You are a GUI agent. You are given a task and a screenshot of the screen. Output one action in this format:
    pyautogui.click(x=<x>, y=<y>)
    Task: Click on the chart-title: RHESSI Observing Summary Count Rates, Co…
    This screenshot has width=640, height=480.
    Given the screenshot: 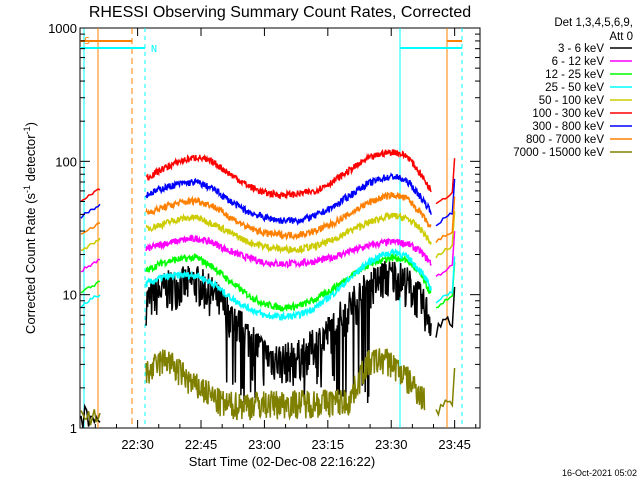 What is the action you would take?
    pyautogui.click(x=280, y=12)
    